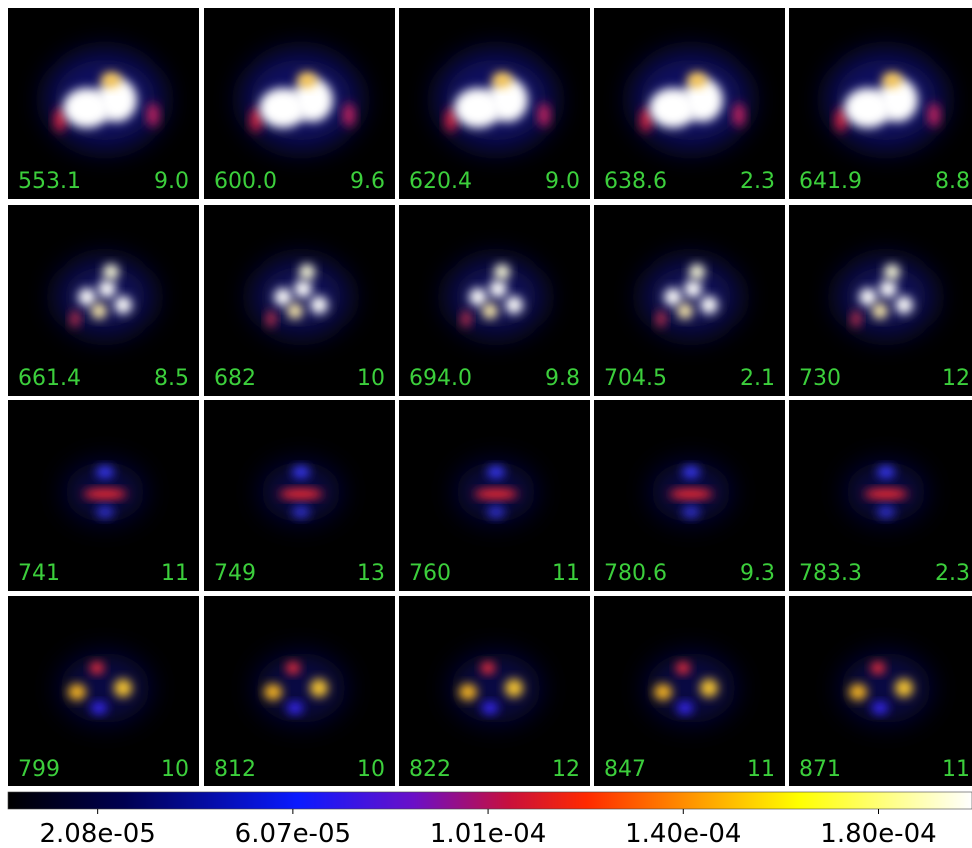 Image resolution: width=972 pixels, height=848 pixels. I want to click on colorbar-tick-label: 2.08e-05, so click(97, 833).